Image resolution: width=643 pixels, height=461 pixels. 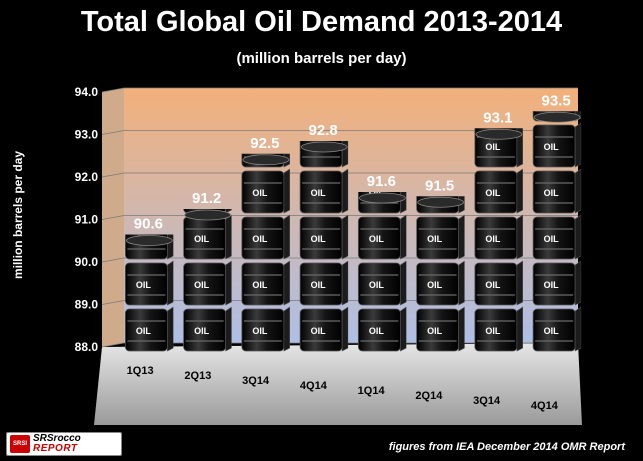 I want to click on chart-title: Total Global Oil Demand 2013-2014, so click(x=321, y=22).